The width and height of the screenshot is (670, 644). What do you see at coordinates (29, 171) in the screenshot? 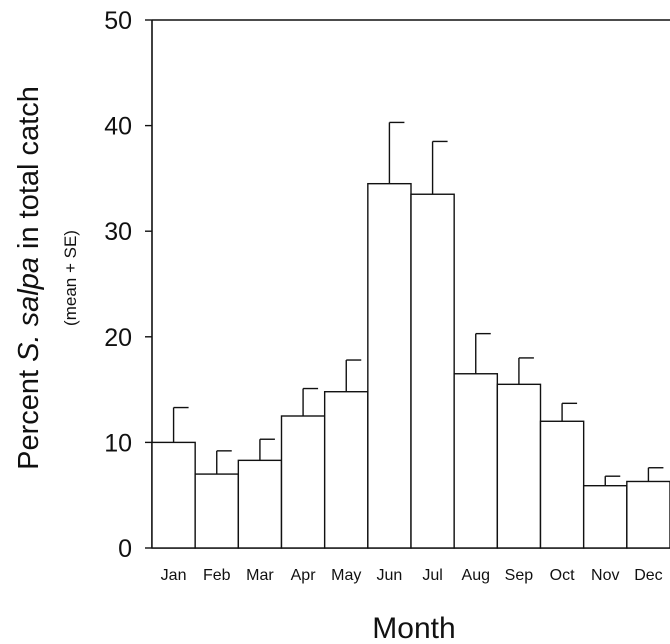
I see `y-axis-title-suffix: in total catch` at bounding box center [29, 171].